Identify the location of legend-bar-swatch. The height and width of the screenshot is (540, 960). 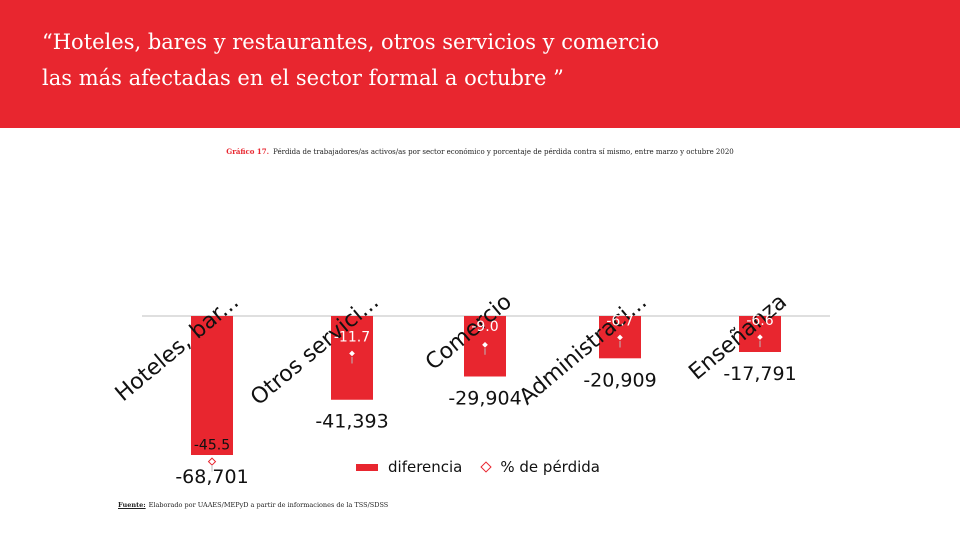
(367, 467).